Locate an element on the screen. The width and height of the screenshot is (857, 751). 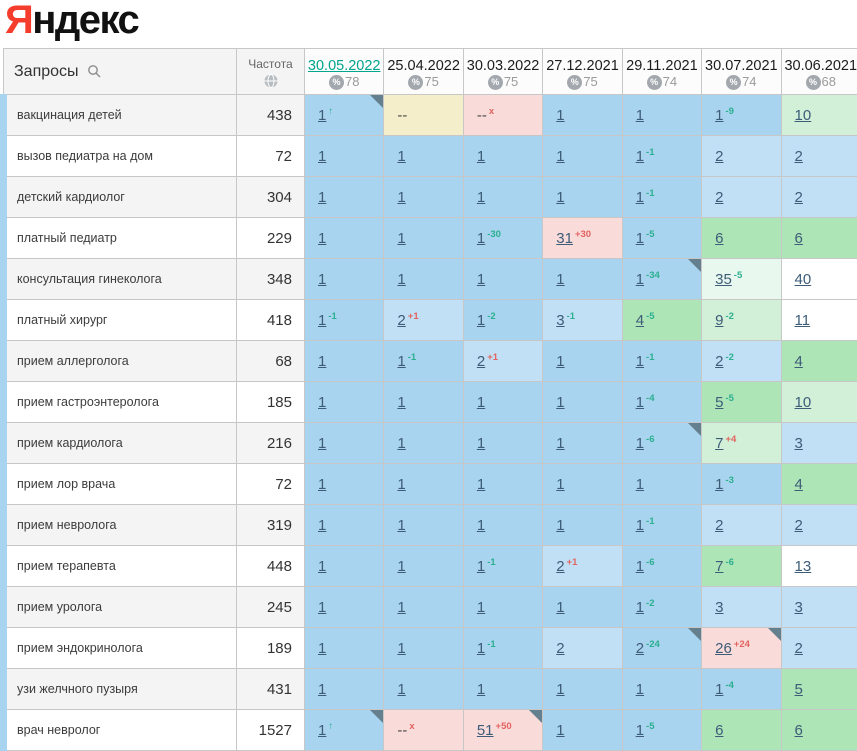
date-link: 29.11.2021 is located at coordinates (662, 66).